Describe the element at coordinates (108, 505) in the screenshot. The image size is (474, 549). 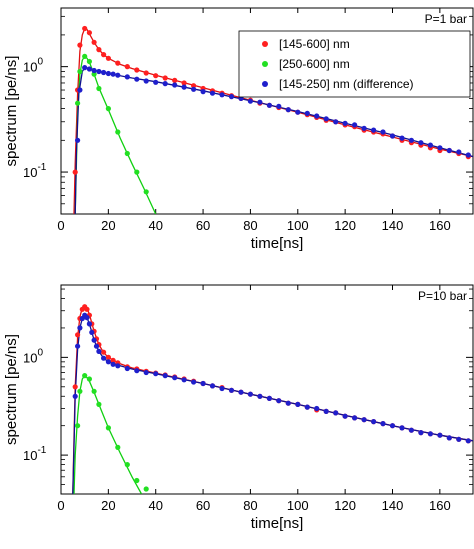
I see `x-tick-label: 20` at that location.